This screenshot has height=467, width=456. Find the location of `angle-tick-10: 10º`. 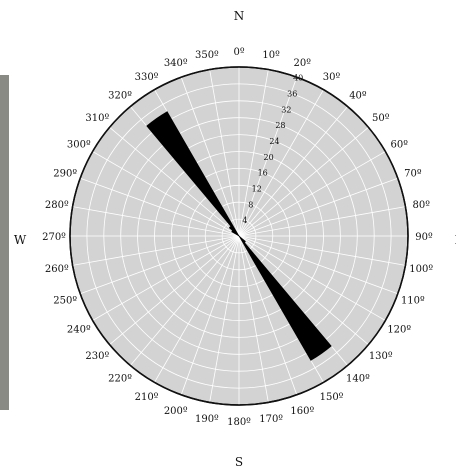

angle-tick-10: 10º is located at coordinates (271, 55).